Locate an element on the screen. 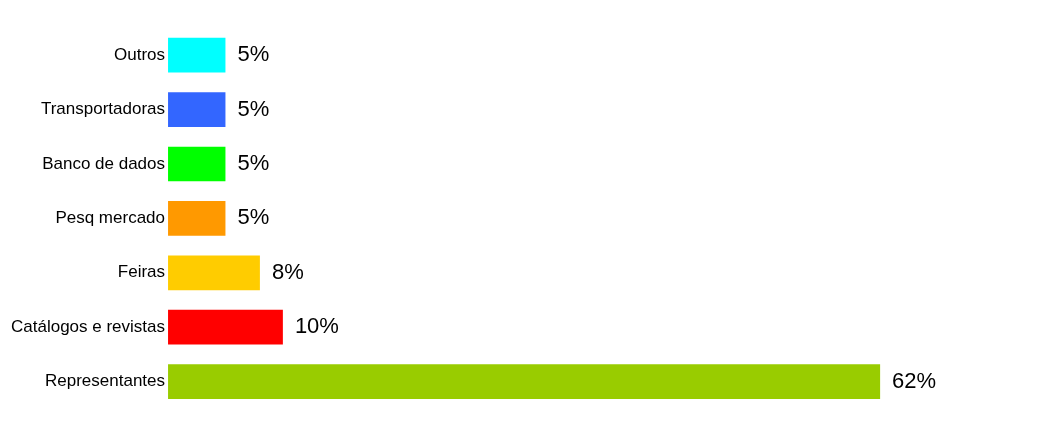 Image resolution: width=1060 pixels, height=430 pixels. y-tick-label: Transportadoras is located at coordinates (103, 109).